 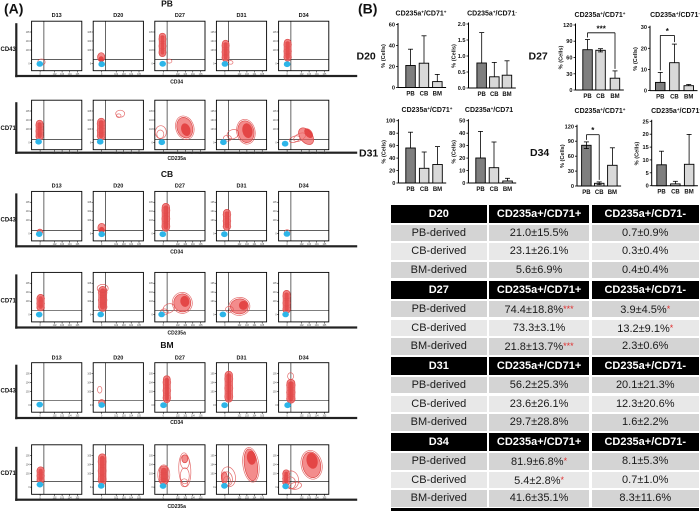 I want to click on svg-text: CD235a+/CD71+, so click(x=421, y=14).